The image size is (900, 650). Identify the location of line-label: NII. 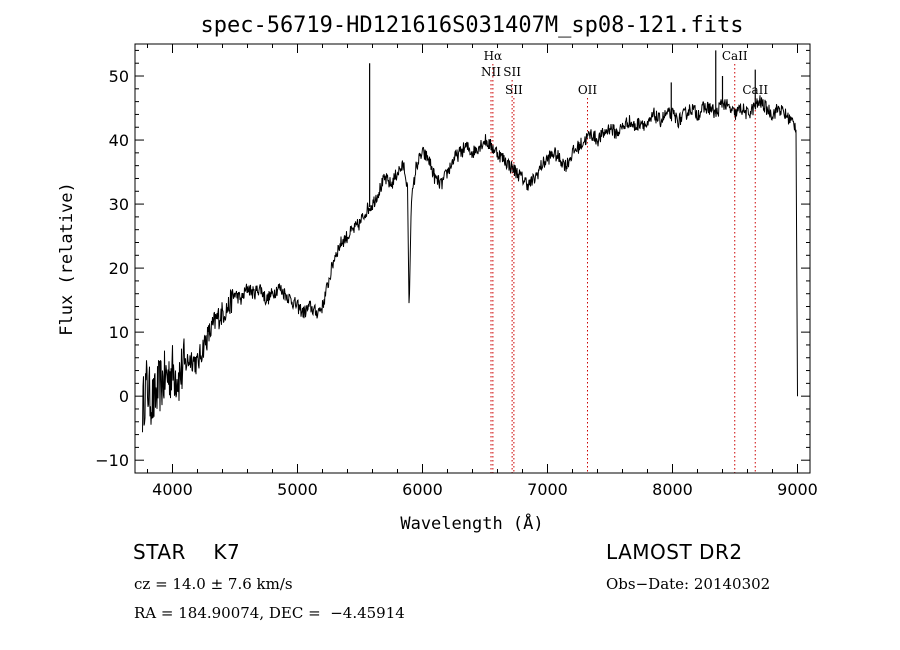
(491, 72).